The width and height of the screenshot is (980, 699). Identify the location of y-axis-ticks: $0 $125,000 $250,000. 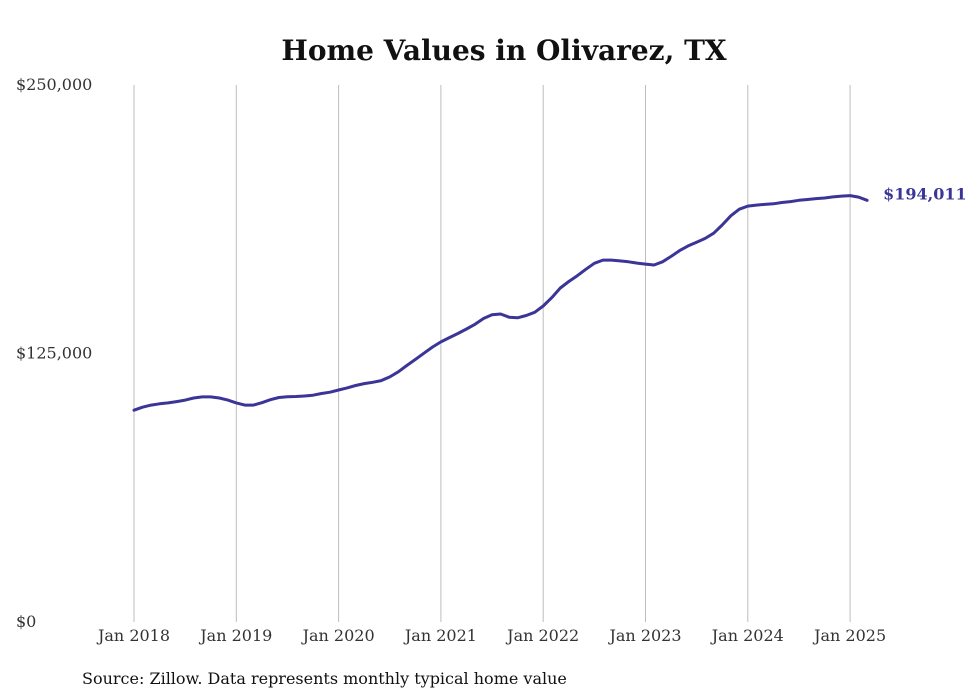
(54, 353).